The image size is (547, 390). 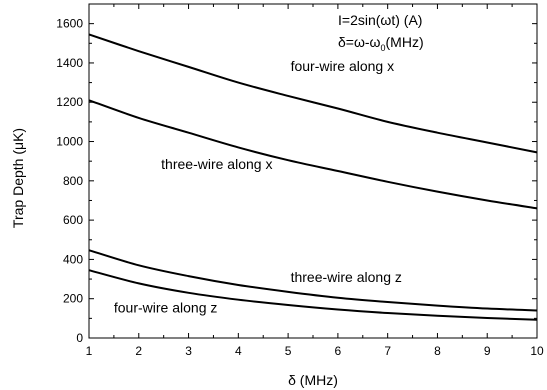 What do you see at coordinates (69, 102) in the screenshot?
I see `y-tick-label: 1200` at bounding box center [69, 102].